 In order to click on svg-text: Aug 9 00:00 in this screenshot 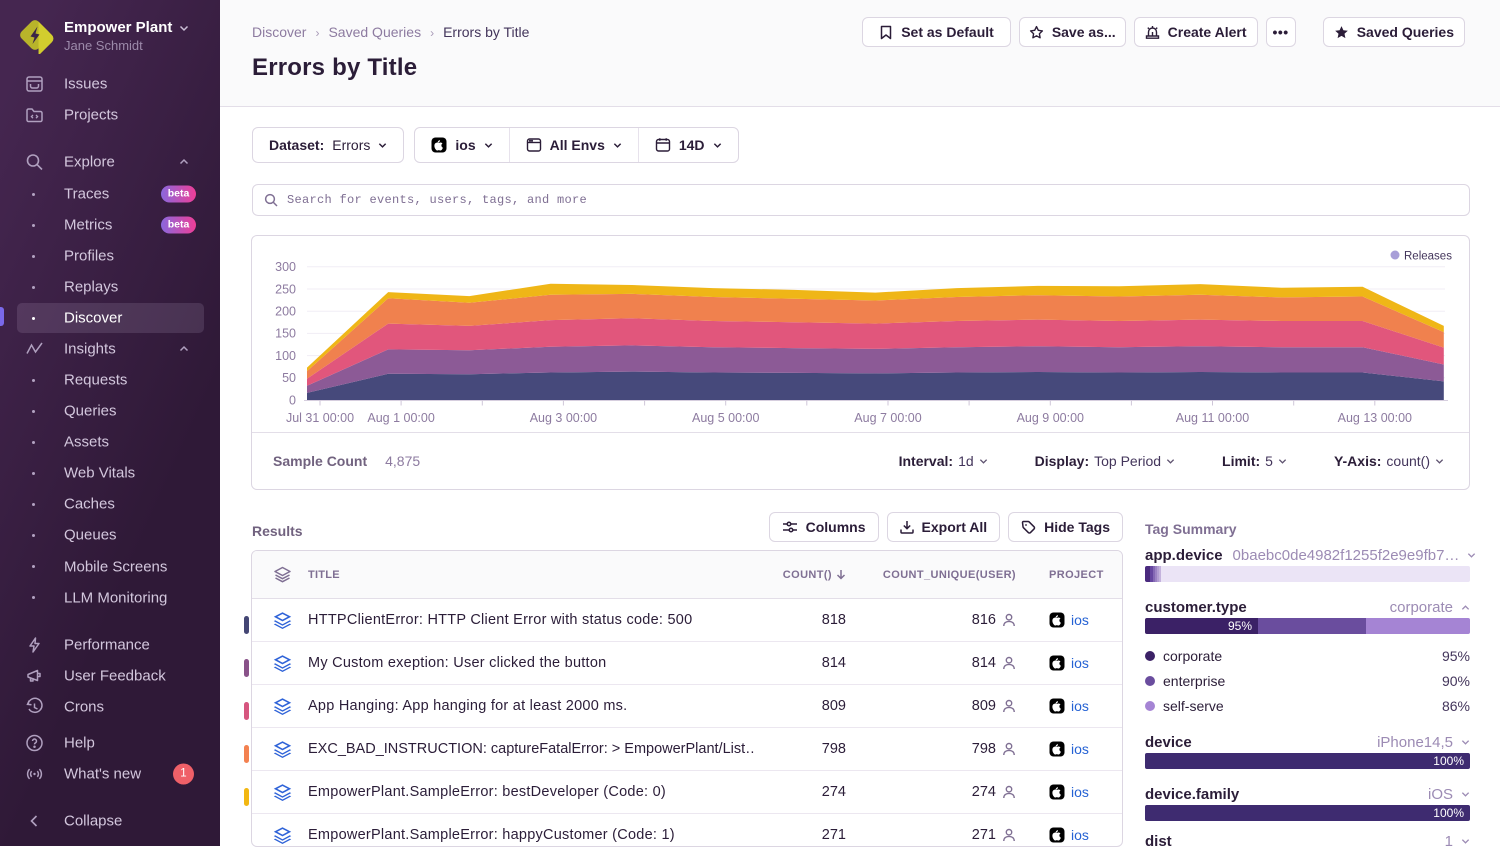, I will do `click(1050, 418)`.